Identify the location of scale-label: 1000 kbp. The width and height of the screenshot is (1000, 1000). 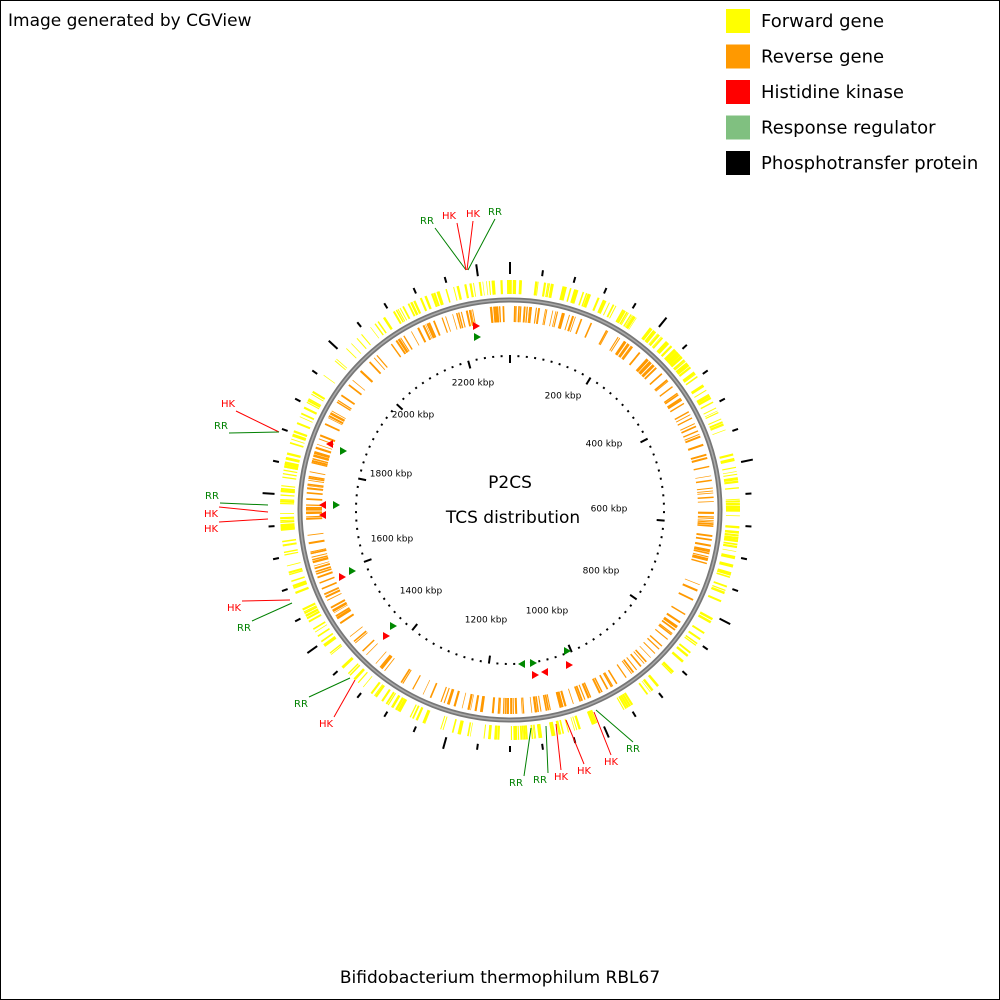
(547, 612).